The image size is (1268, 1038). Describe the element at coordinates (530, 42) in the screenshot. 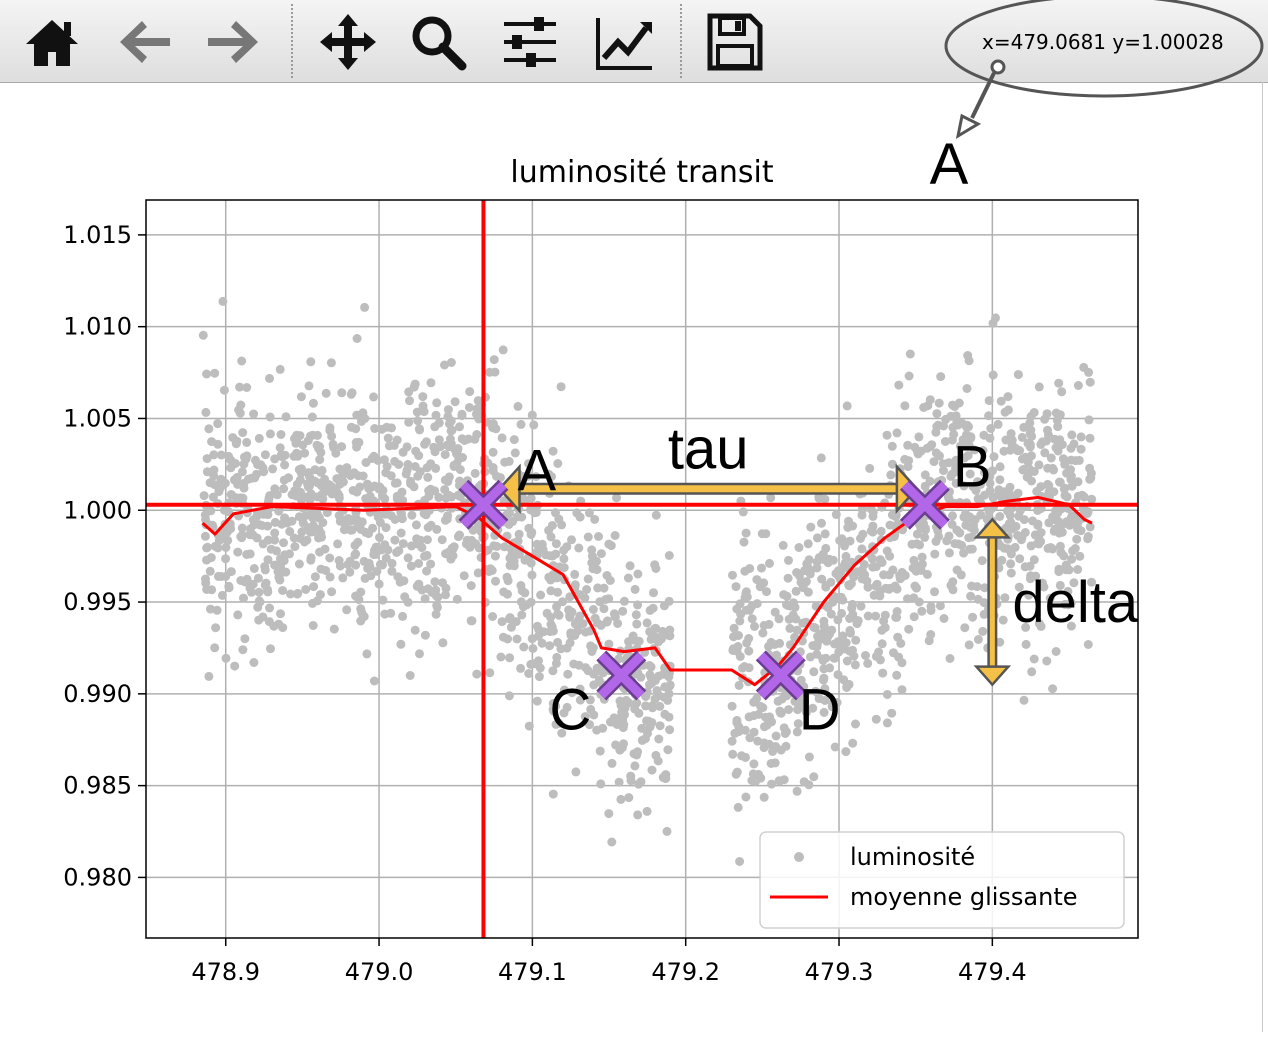

I see `subplot-sliders-icon` at that location.